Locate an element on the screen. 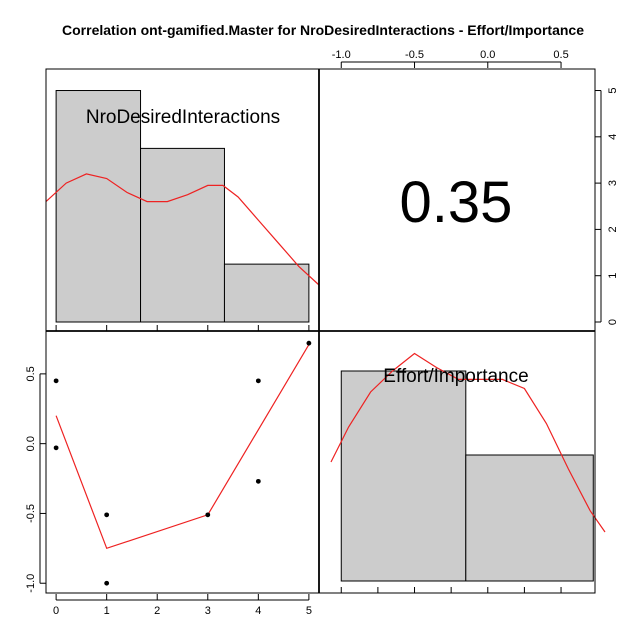 This screenshot has width=640, height=640. left-axis-tick-label: 0.0 is located at coordinates (31, 443).